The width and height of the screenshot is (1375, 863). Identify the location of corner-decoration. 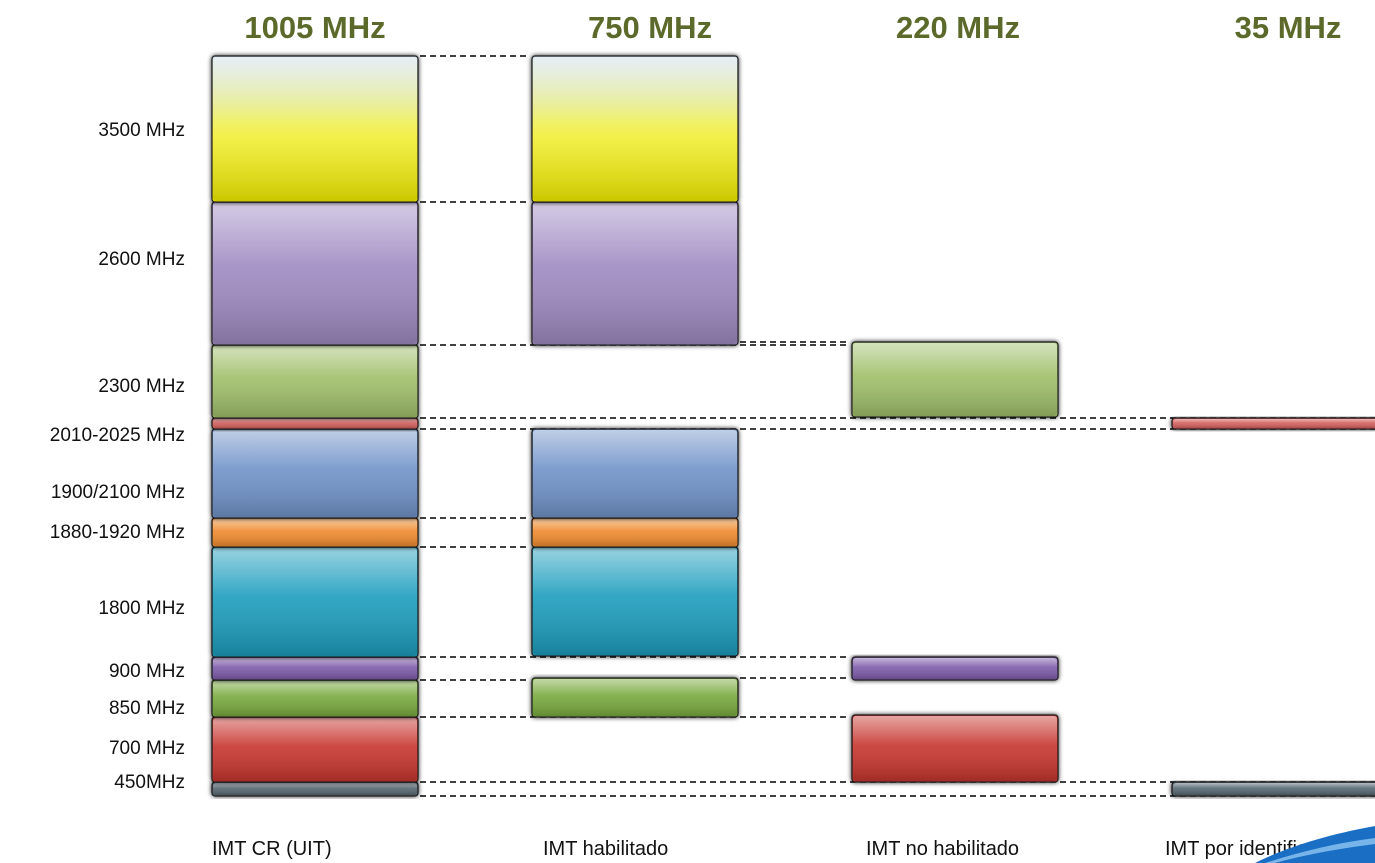
(1315, 844).